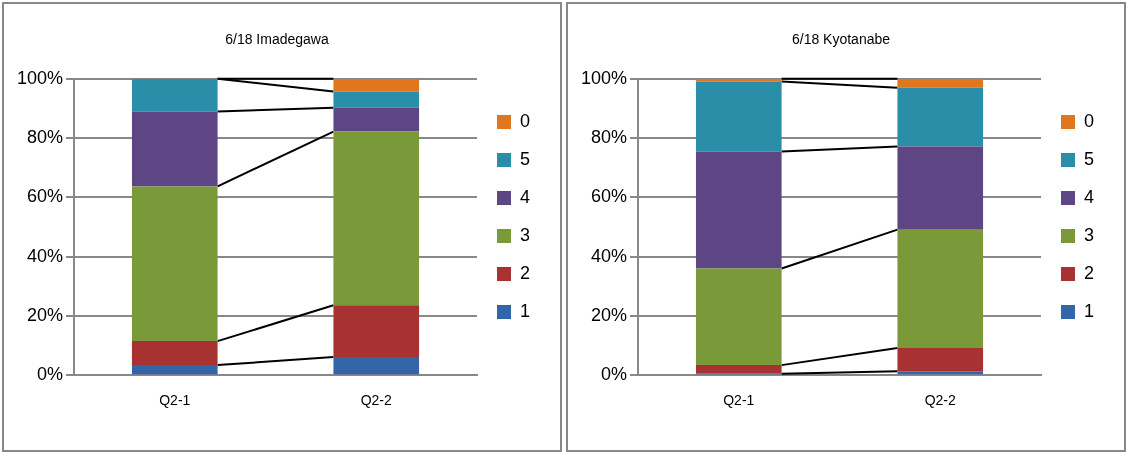 This screenshot has width=1141, height=460. I want to click on chart-title: 6/18 Imadegawa, so click(277, 39).